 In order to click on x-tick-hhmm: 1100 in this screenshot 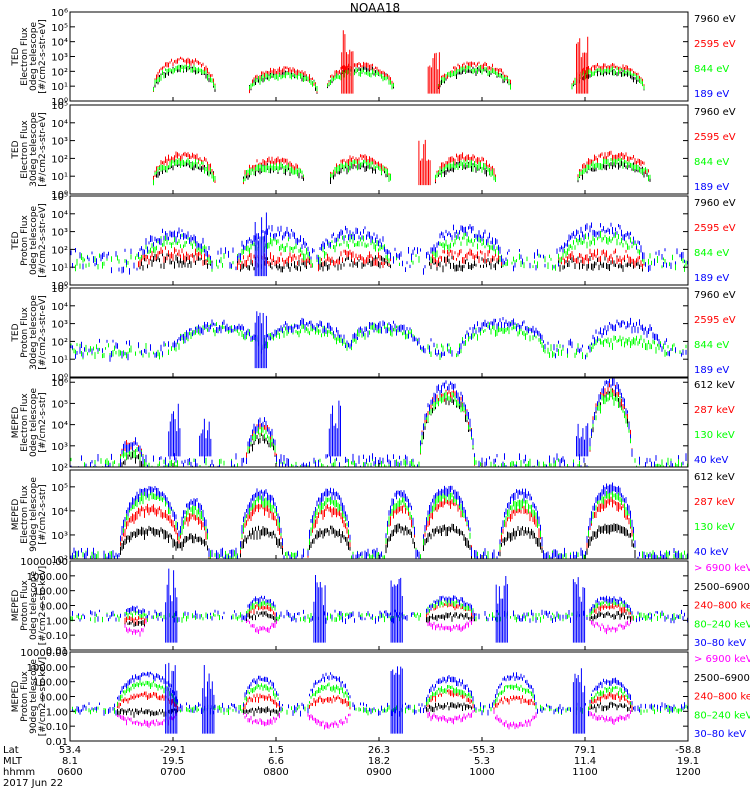, I will do `click(584, 772)`.